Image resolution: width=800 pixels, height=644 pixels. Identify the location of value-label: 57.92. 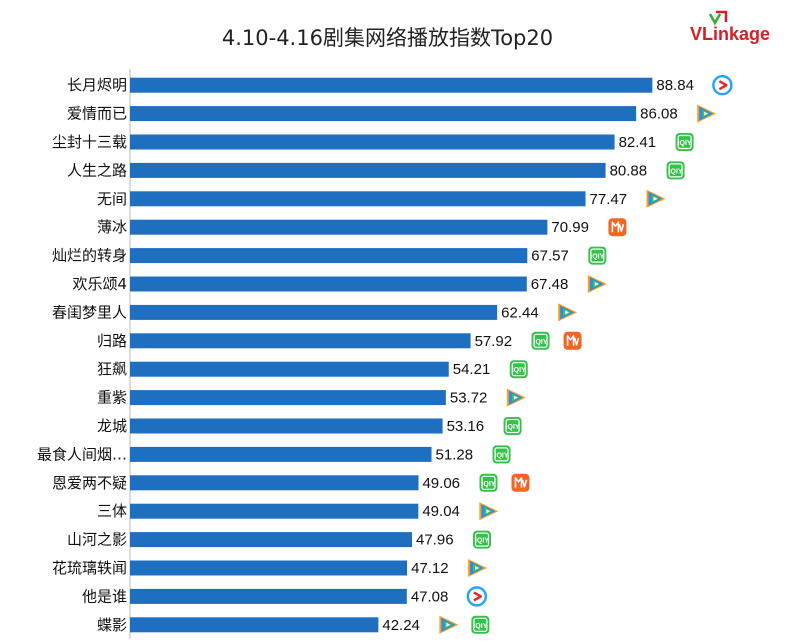
(494, 341).